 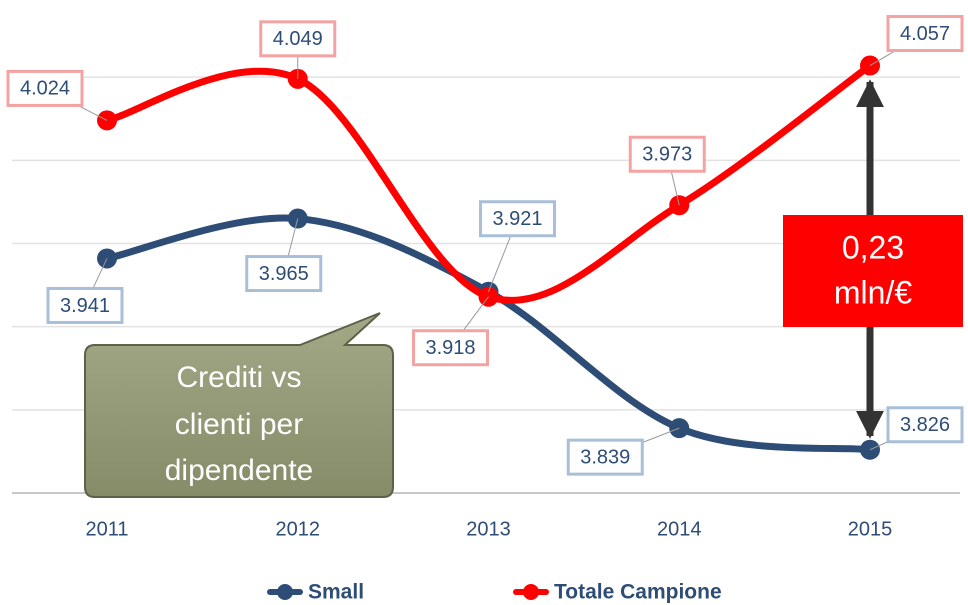 I want to click on callout-box, so click(x=239, y=405).